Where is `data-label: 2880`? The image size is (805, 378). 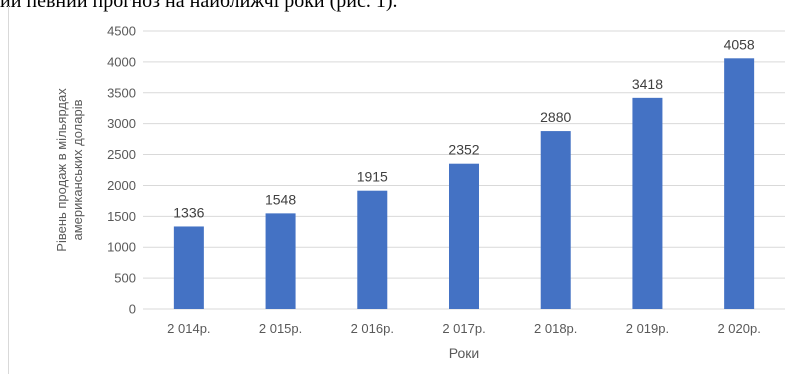 data-label: 2880 is located at coordinates (555, 117).